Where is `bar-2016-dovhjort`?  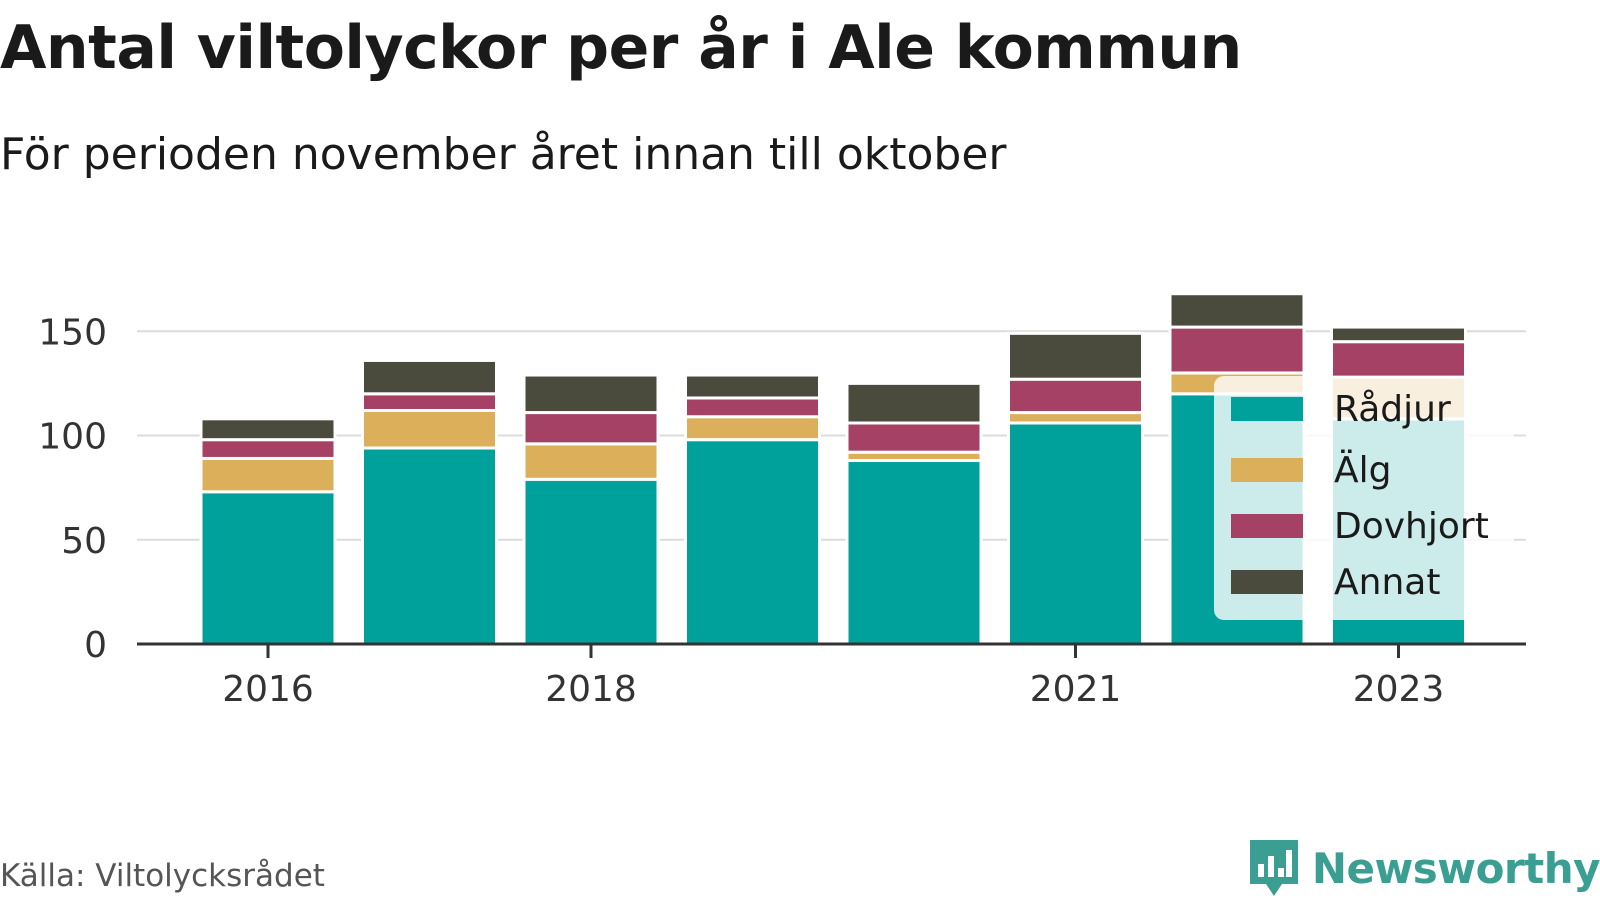 bar-2016-dovhjort is located at coordinates (268, 449).